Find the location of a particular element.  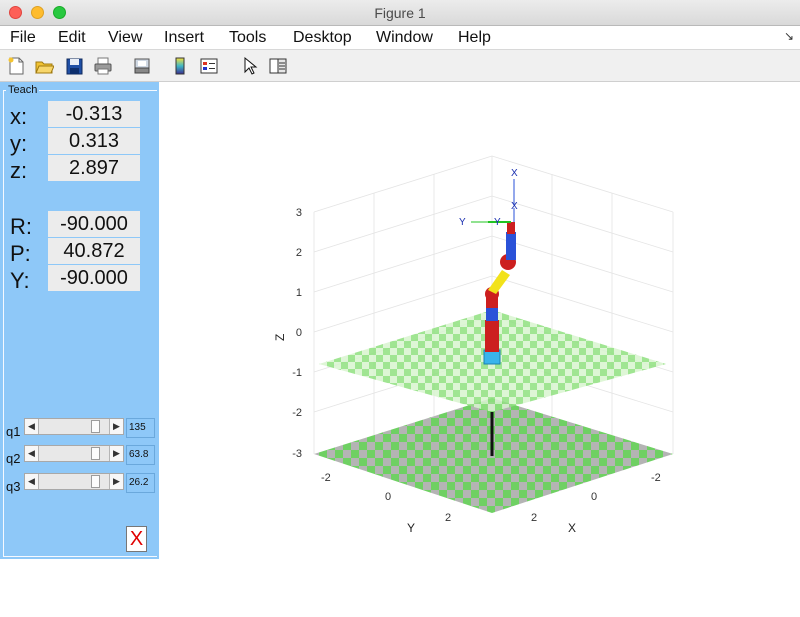

pose-roll-label: R: is located at coordinates (21, 226).